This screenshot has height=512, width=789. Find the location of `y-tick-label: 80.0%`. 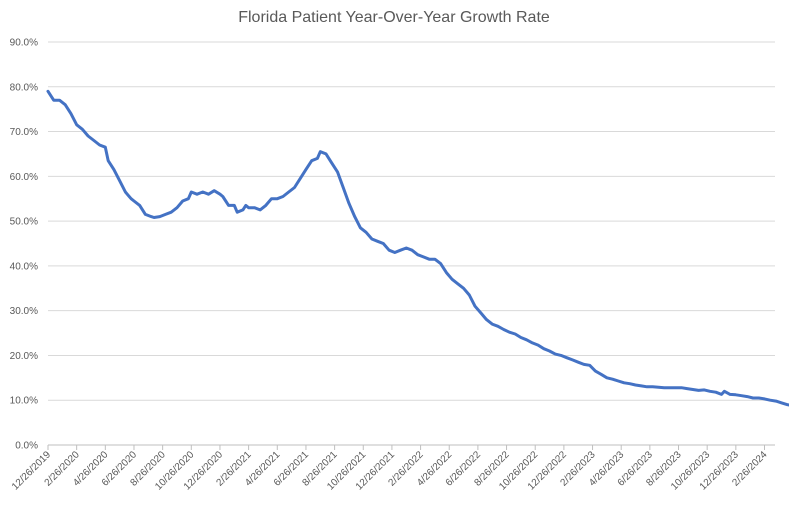

y-tick-label: 80.0% is located at coordinates (24, 87).